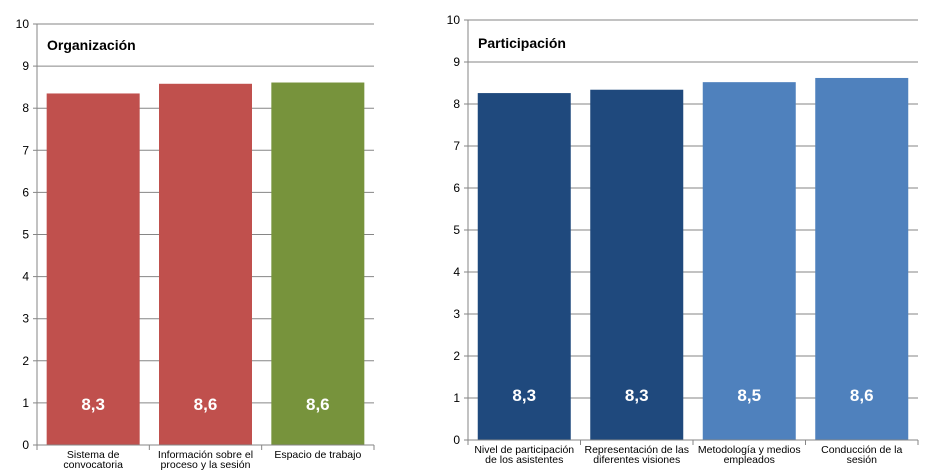  I want to click on x-tick-label: Nivel de participación de los asistentes, so click(524, 455).